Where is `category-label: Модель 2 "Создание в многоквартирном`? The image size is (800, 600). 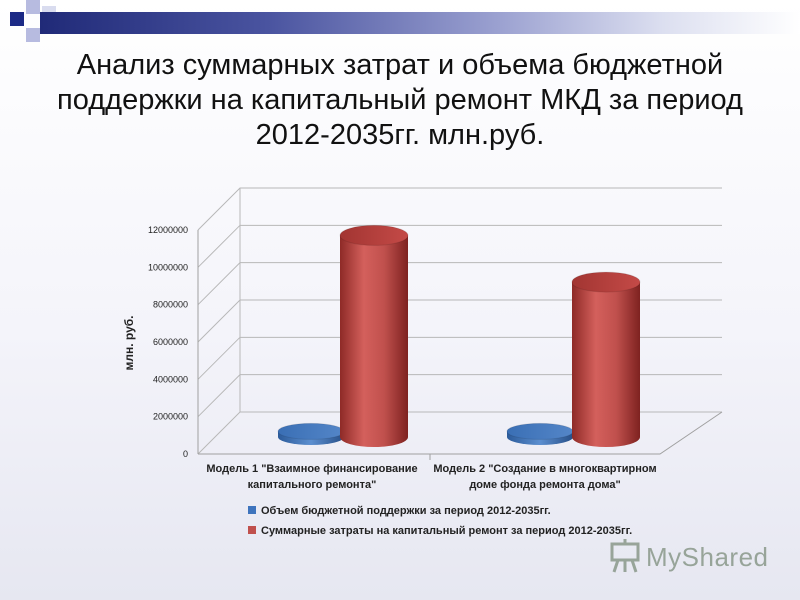 category-label: Модель 2 "Создание в многоквартирном is located at coordinates (544, 469).